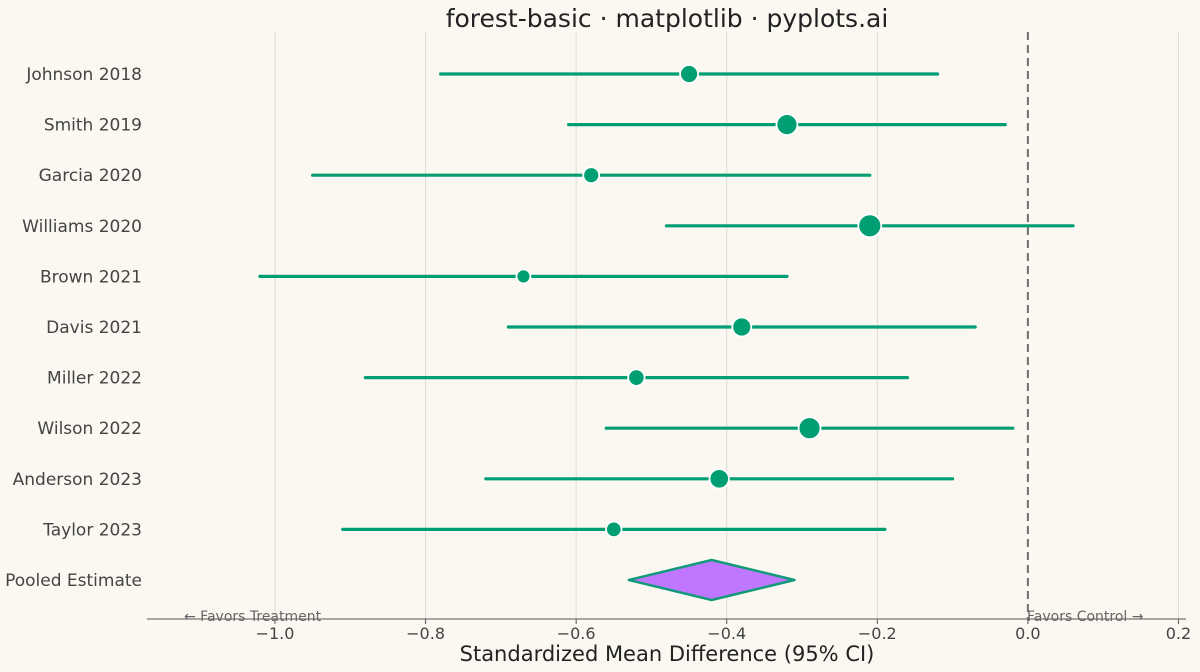 The width and height of the screenshot is (1200, 672). I want to click on study-label: Wilson 2022, so click(89, 429).